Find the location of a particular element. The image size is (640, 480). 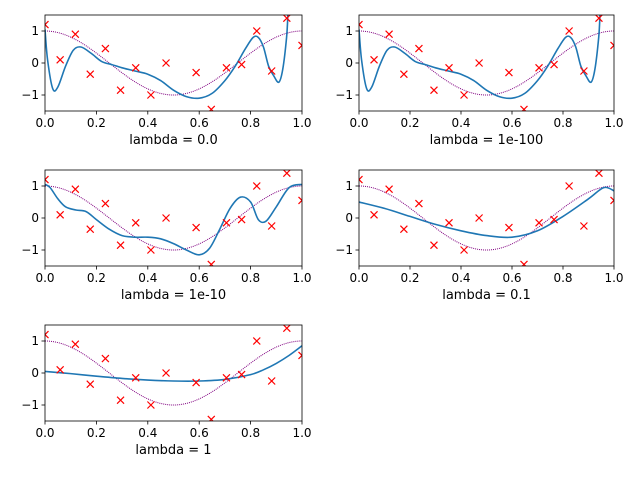

subplot-3: 0.0 0.2 0.4 0.6 0.8 1.0 −1 0 1 lambda = 1e-10 is located at coordinates (166, 236).